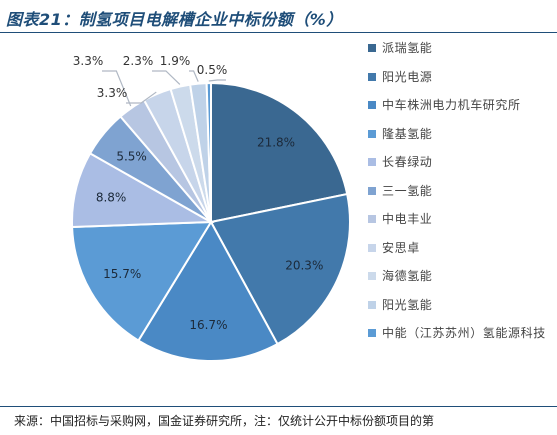 This screenshot has height=435, width=557. Describe the element at coordinates (451, 105) in the screenshot. I see `legend-label: 中车株洲电力机车研究所` at that location.